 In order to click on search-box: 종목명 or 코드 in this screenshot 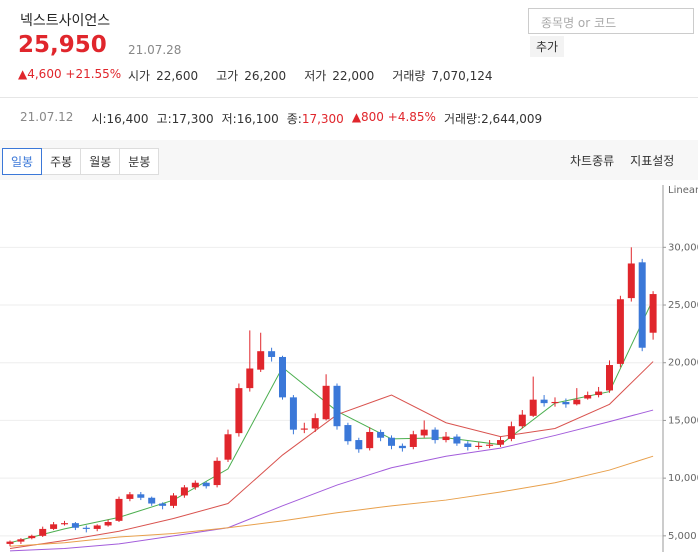, I will do `click(611, 21)`.